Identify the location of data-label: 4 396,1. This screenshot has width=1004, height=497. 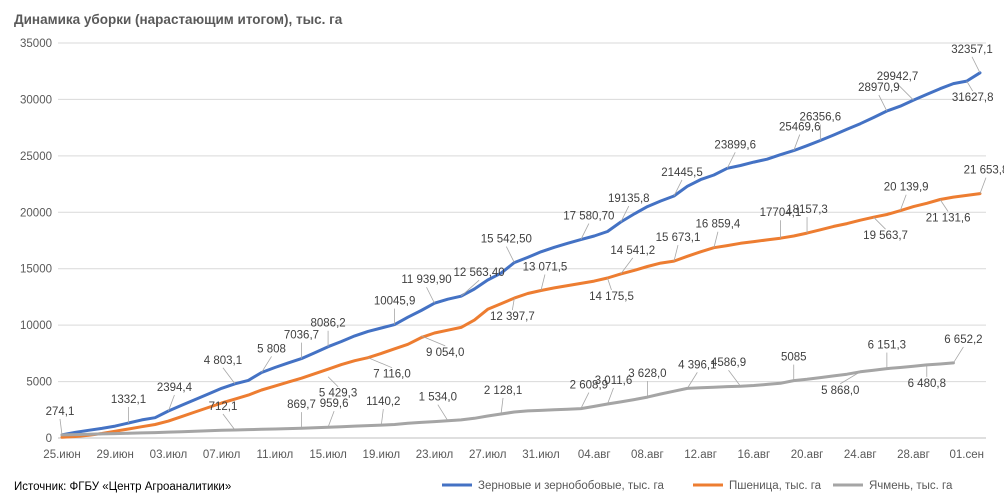
(697, 365).